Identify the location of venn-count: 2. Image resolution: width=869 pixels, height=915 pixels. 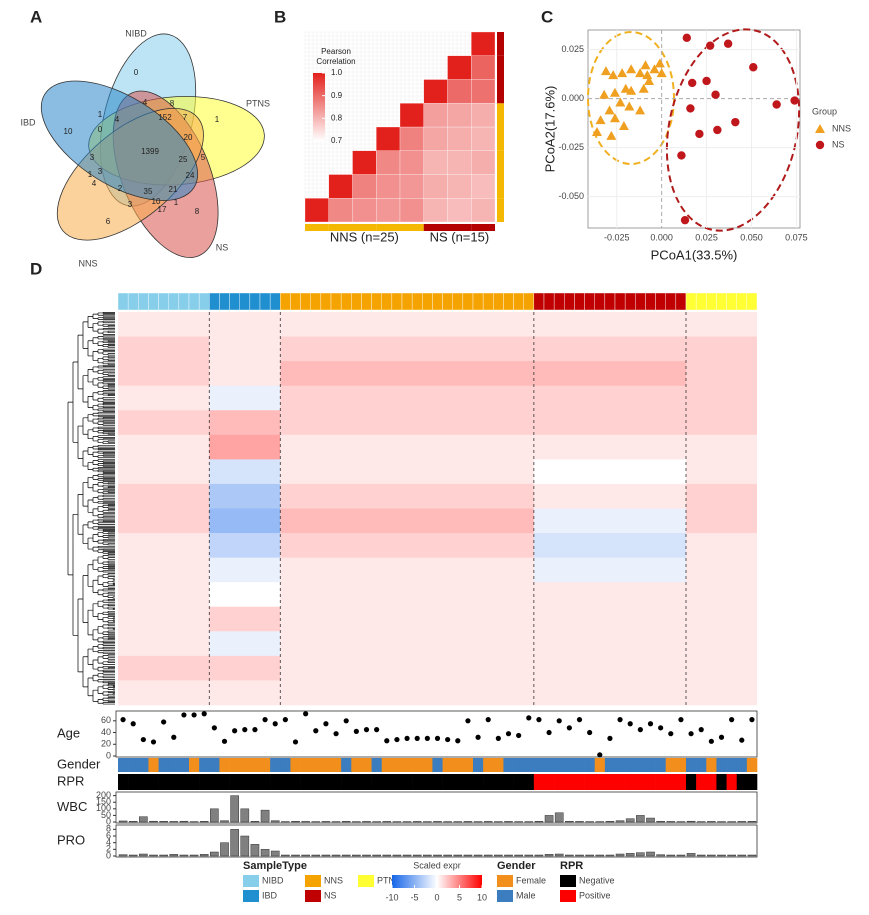
(120, 188).